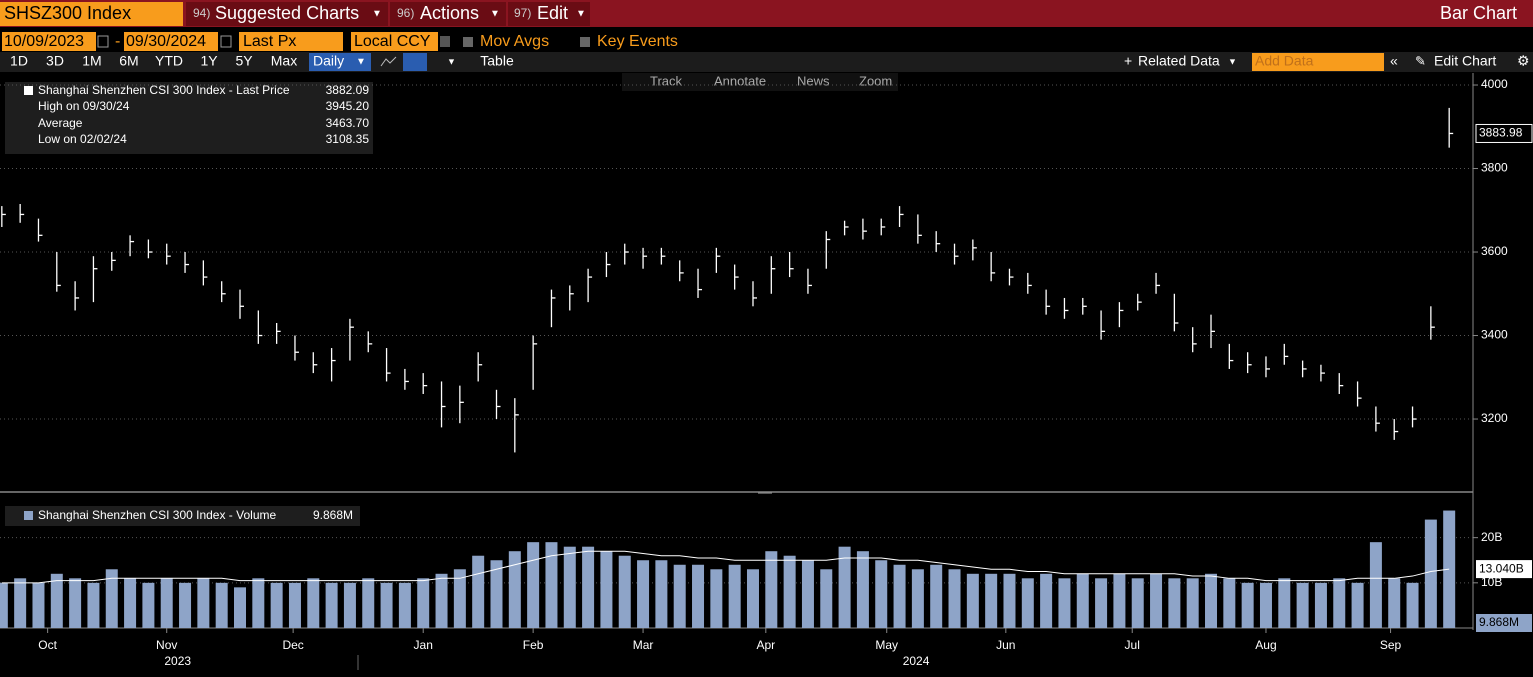 The image size is (1533, 677). I want to click on stat-label: Low on 02/02/24, so click(82, 139).